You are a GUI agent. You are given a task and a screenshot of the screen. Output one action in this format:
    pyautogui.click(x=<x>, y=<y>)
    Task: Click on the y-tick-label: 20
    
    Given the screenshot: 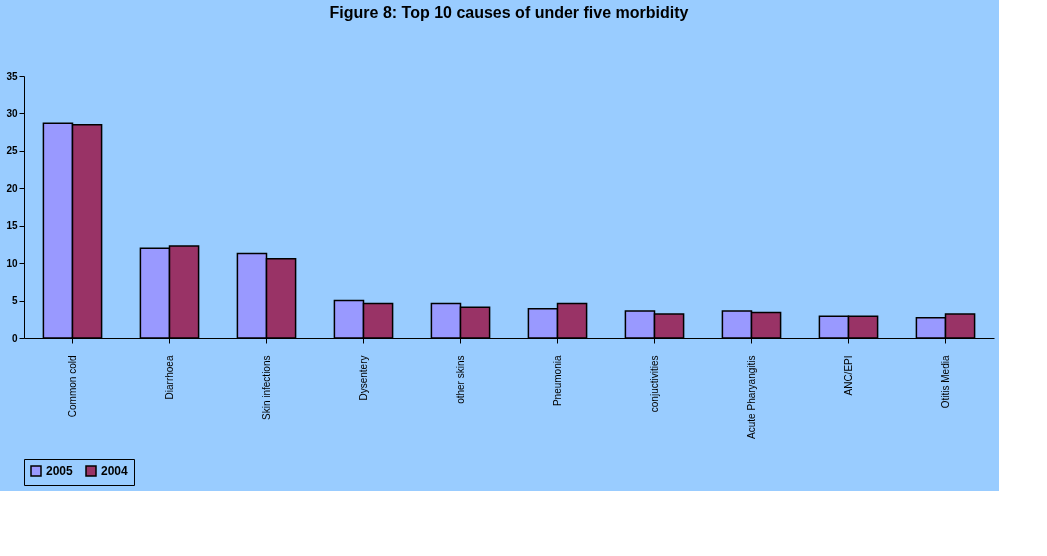 What is the action you would take?
    pyautogui.click(x=12, y=188)
    